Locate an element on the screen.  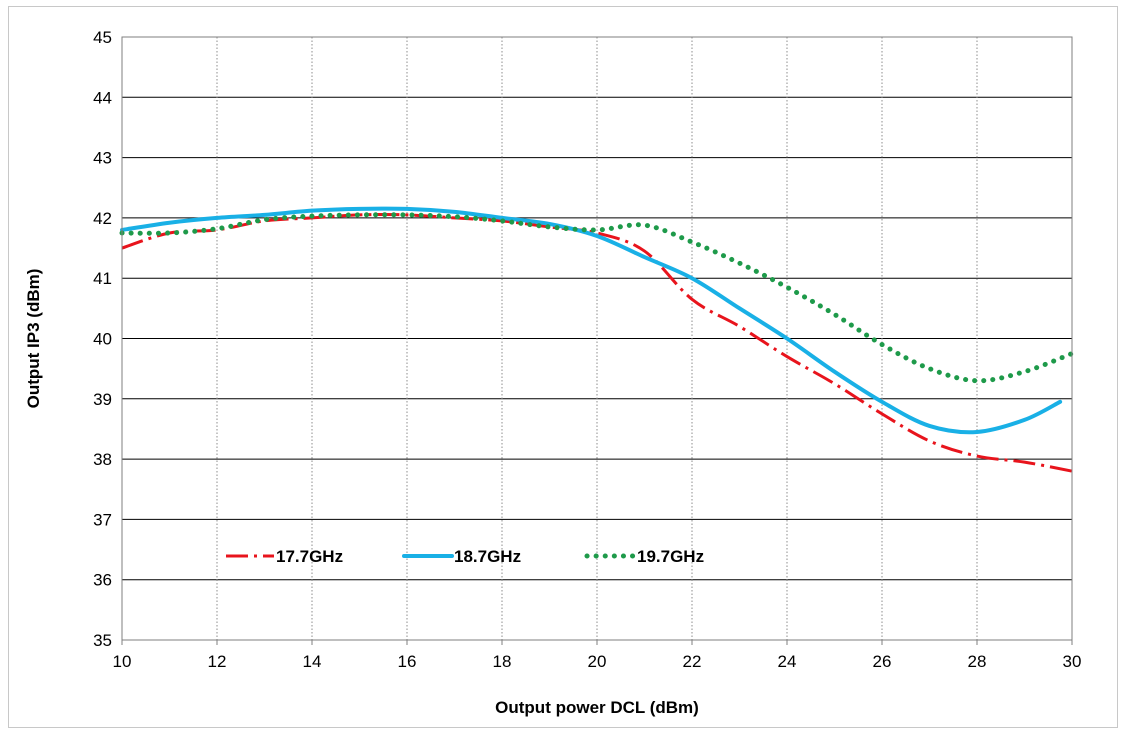
y-tick-label: 44 is located at coordinates (102, 97).